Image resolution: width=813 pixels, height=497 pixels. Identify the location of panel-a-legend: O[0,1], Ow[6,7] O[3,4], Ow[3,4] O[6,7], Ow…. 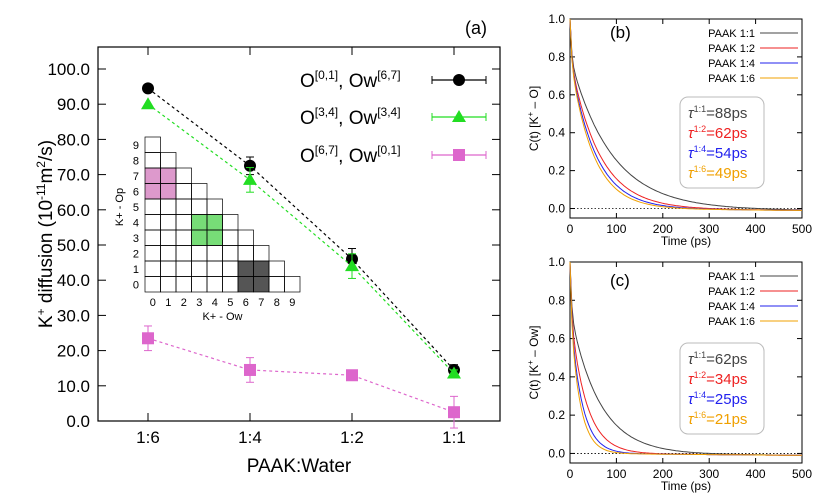
(393, 117).